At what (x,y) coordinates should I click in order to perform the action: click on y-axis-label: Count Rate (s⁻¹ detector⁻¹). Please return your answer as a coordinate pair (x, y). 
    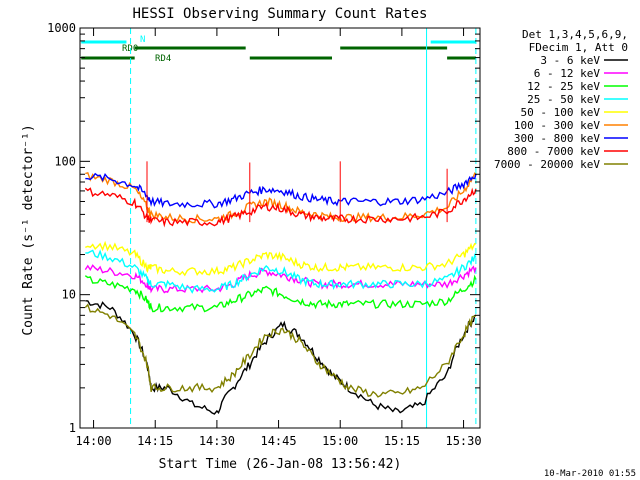
    Looking at the image, I should click on (28, 229).